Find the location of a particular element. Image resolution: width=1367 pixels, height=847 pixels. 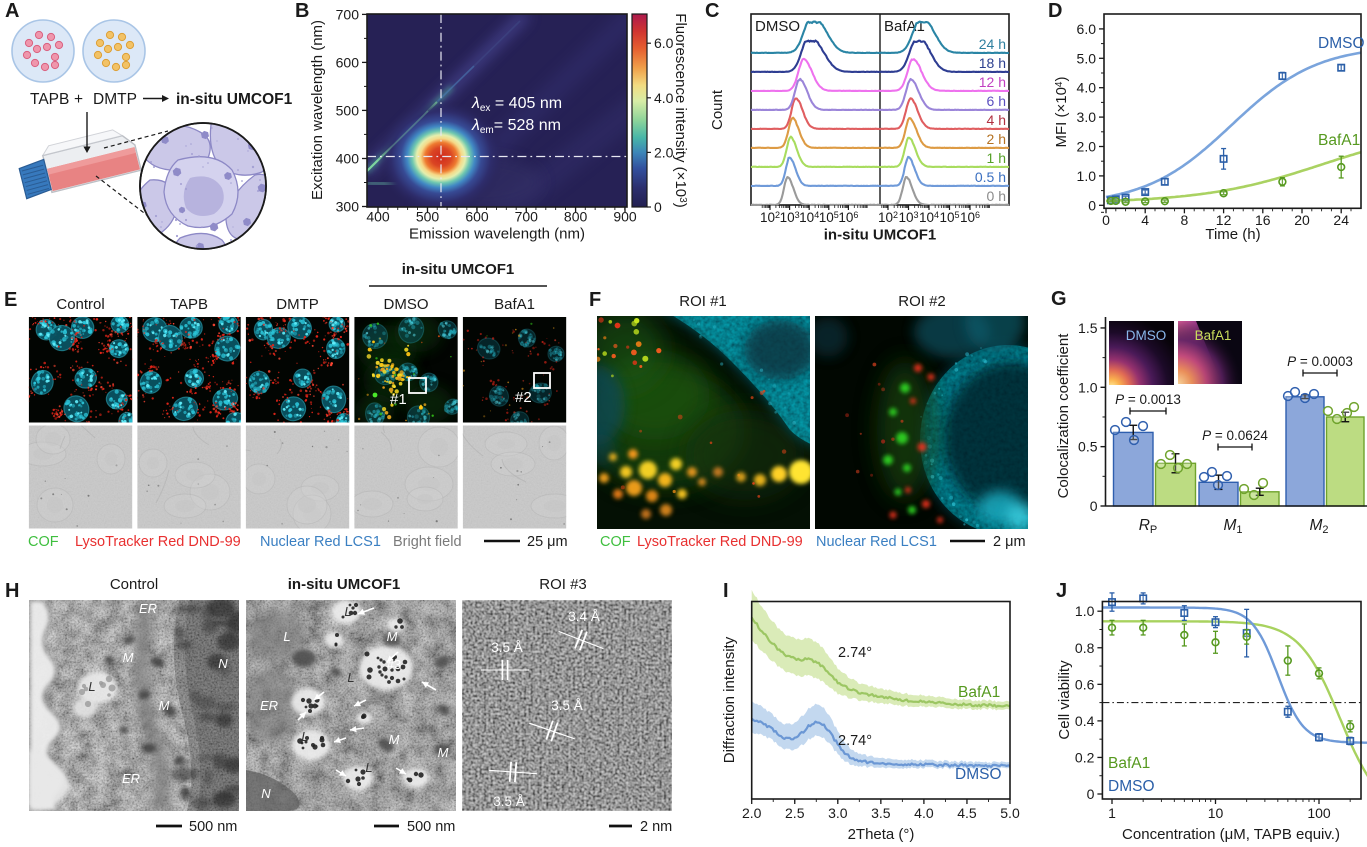

svg-text: 0 h is located at coordinates (996, 196).